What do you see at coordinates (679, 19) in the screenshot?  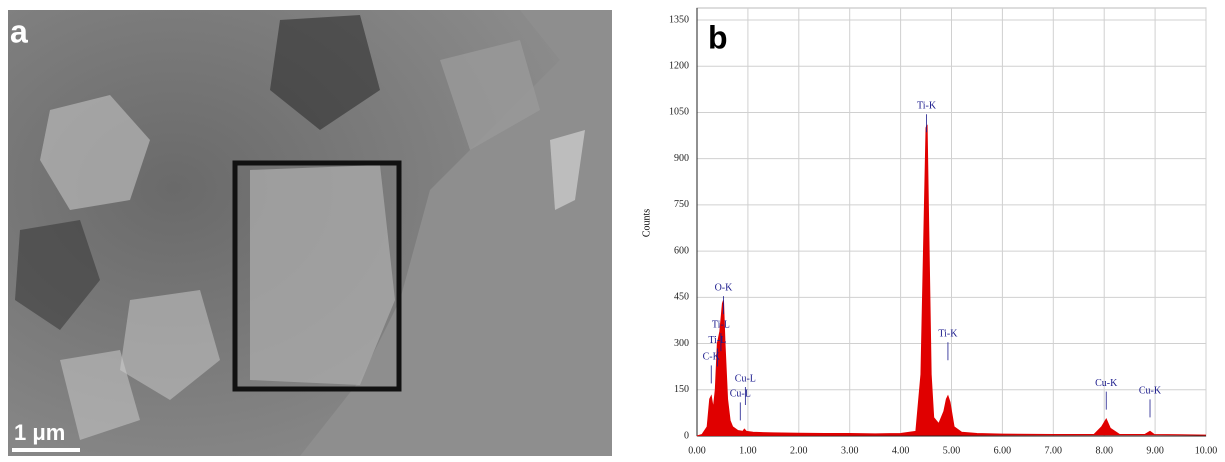 I see `y-tick-label: 1350` at bounding box center [679, 19].